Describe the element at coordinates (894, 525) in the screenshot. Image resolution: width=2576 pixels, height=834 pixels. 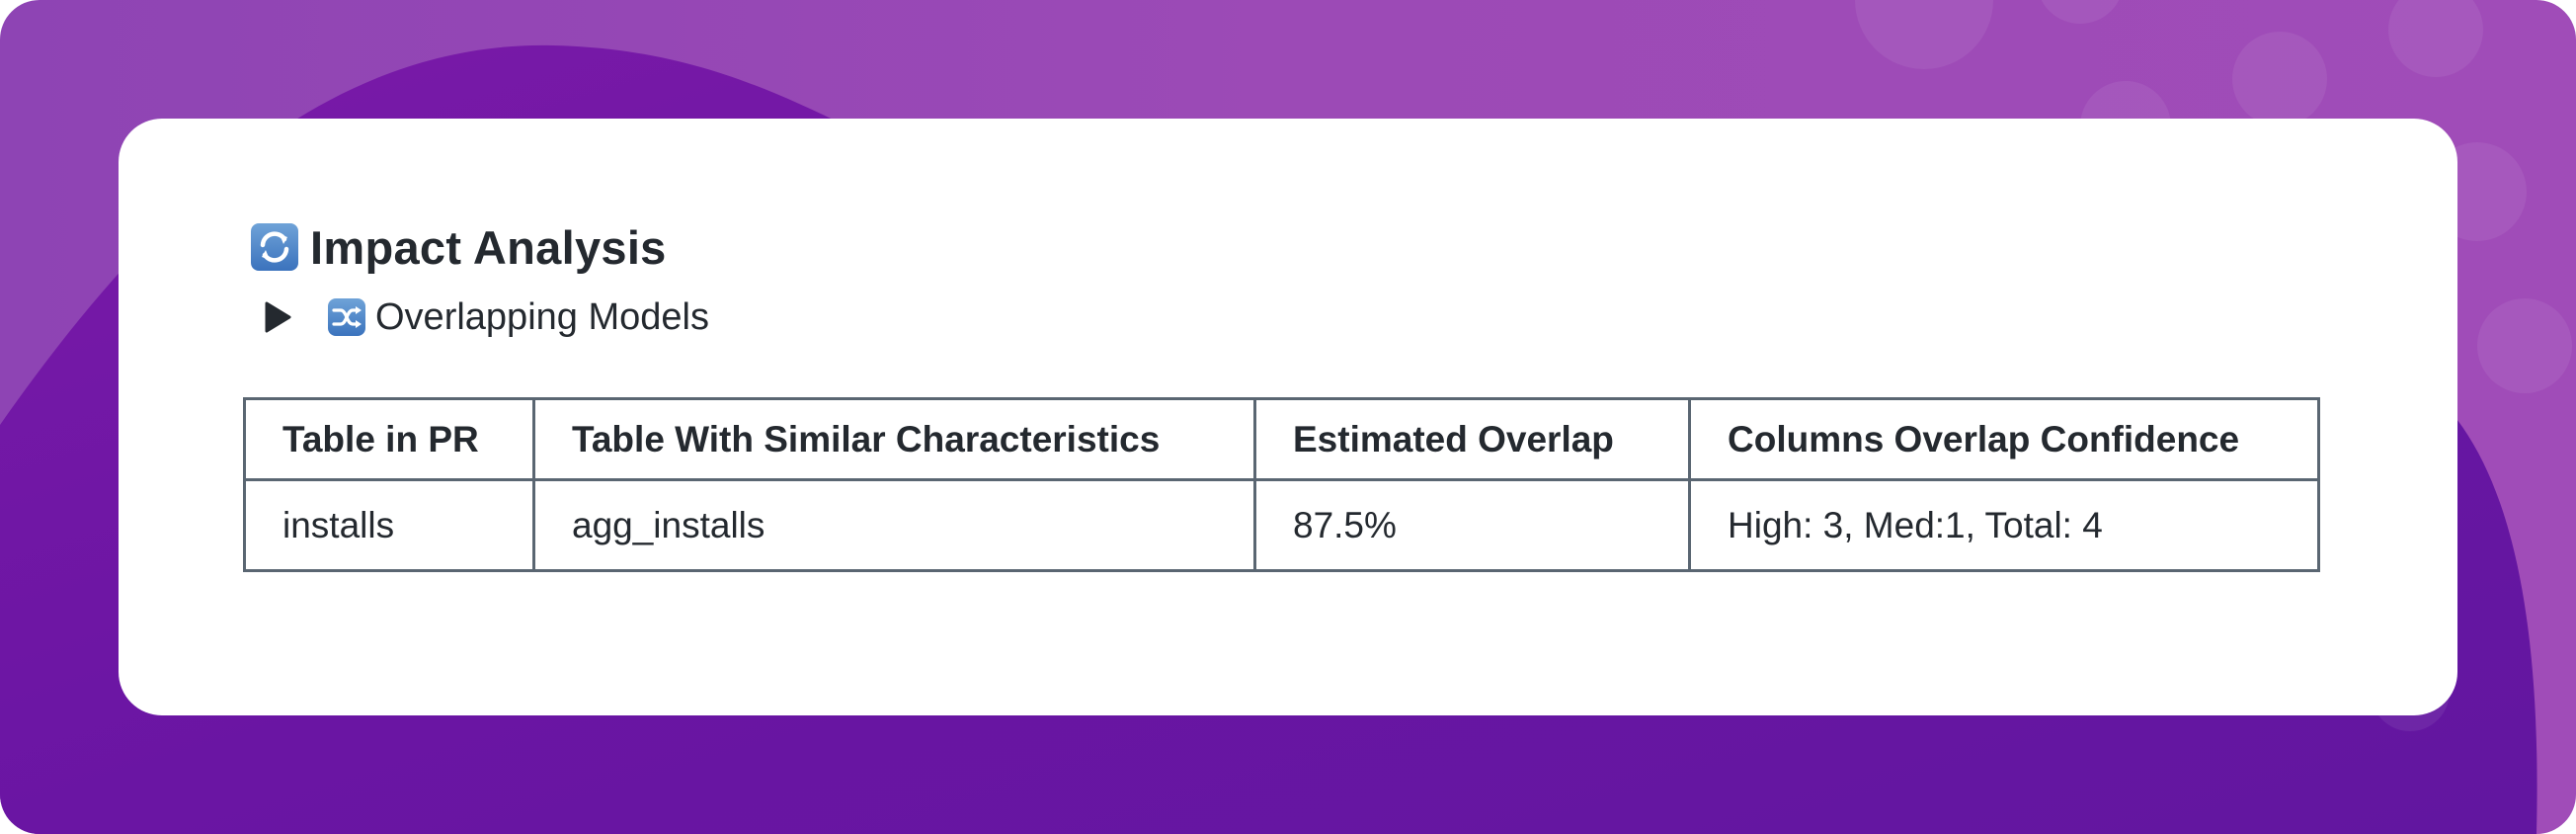
I see `cell-similar-table: agg_installs` at that location.